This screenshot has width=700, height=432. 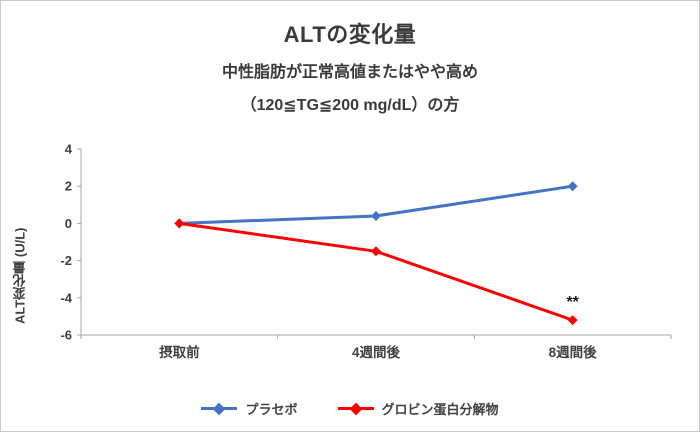 I want to click on significance-annotation: **, so click(x=572, y=302).